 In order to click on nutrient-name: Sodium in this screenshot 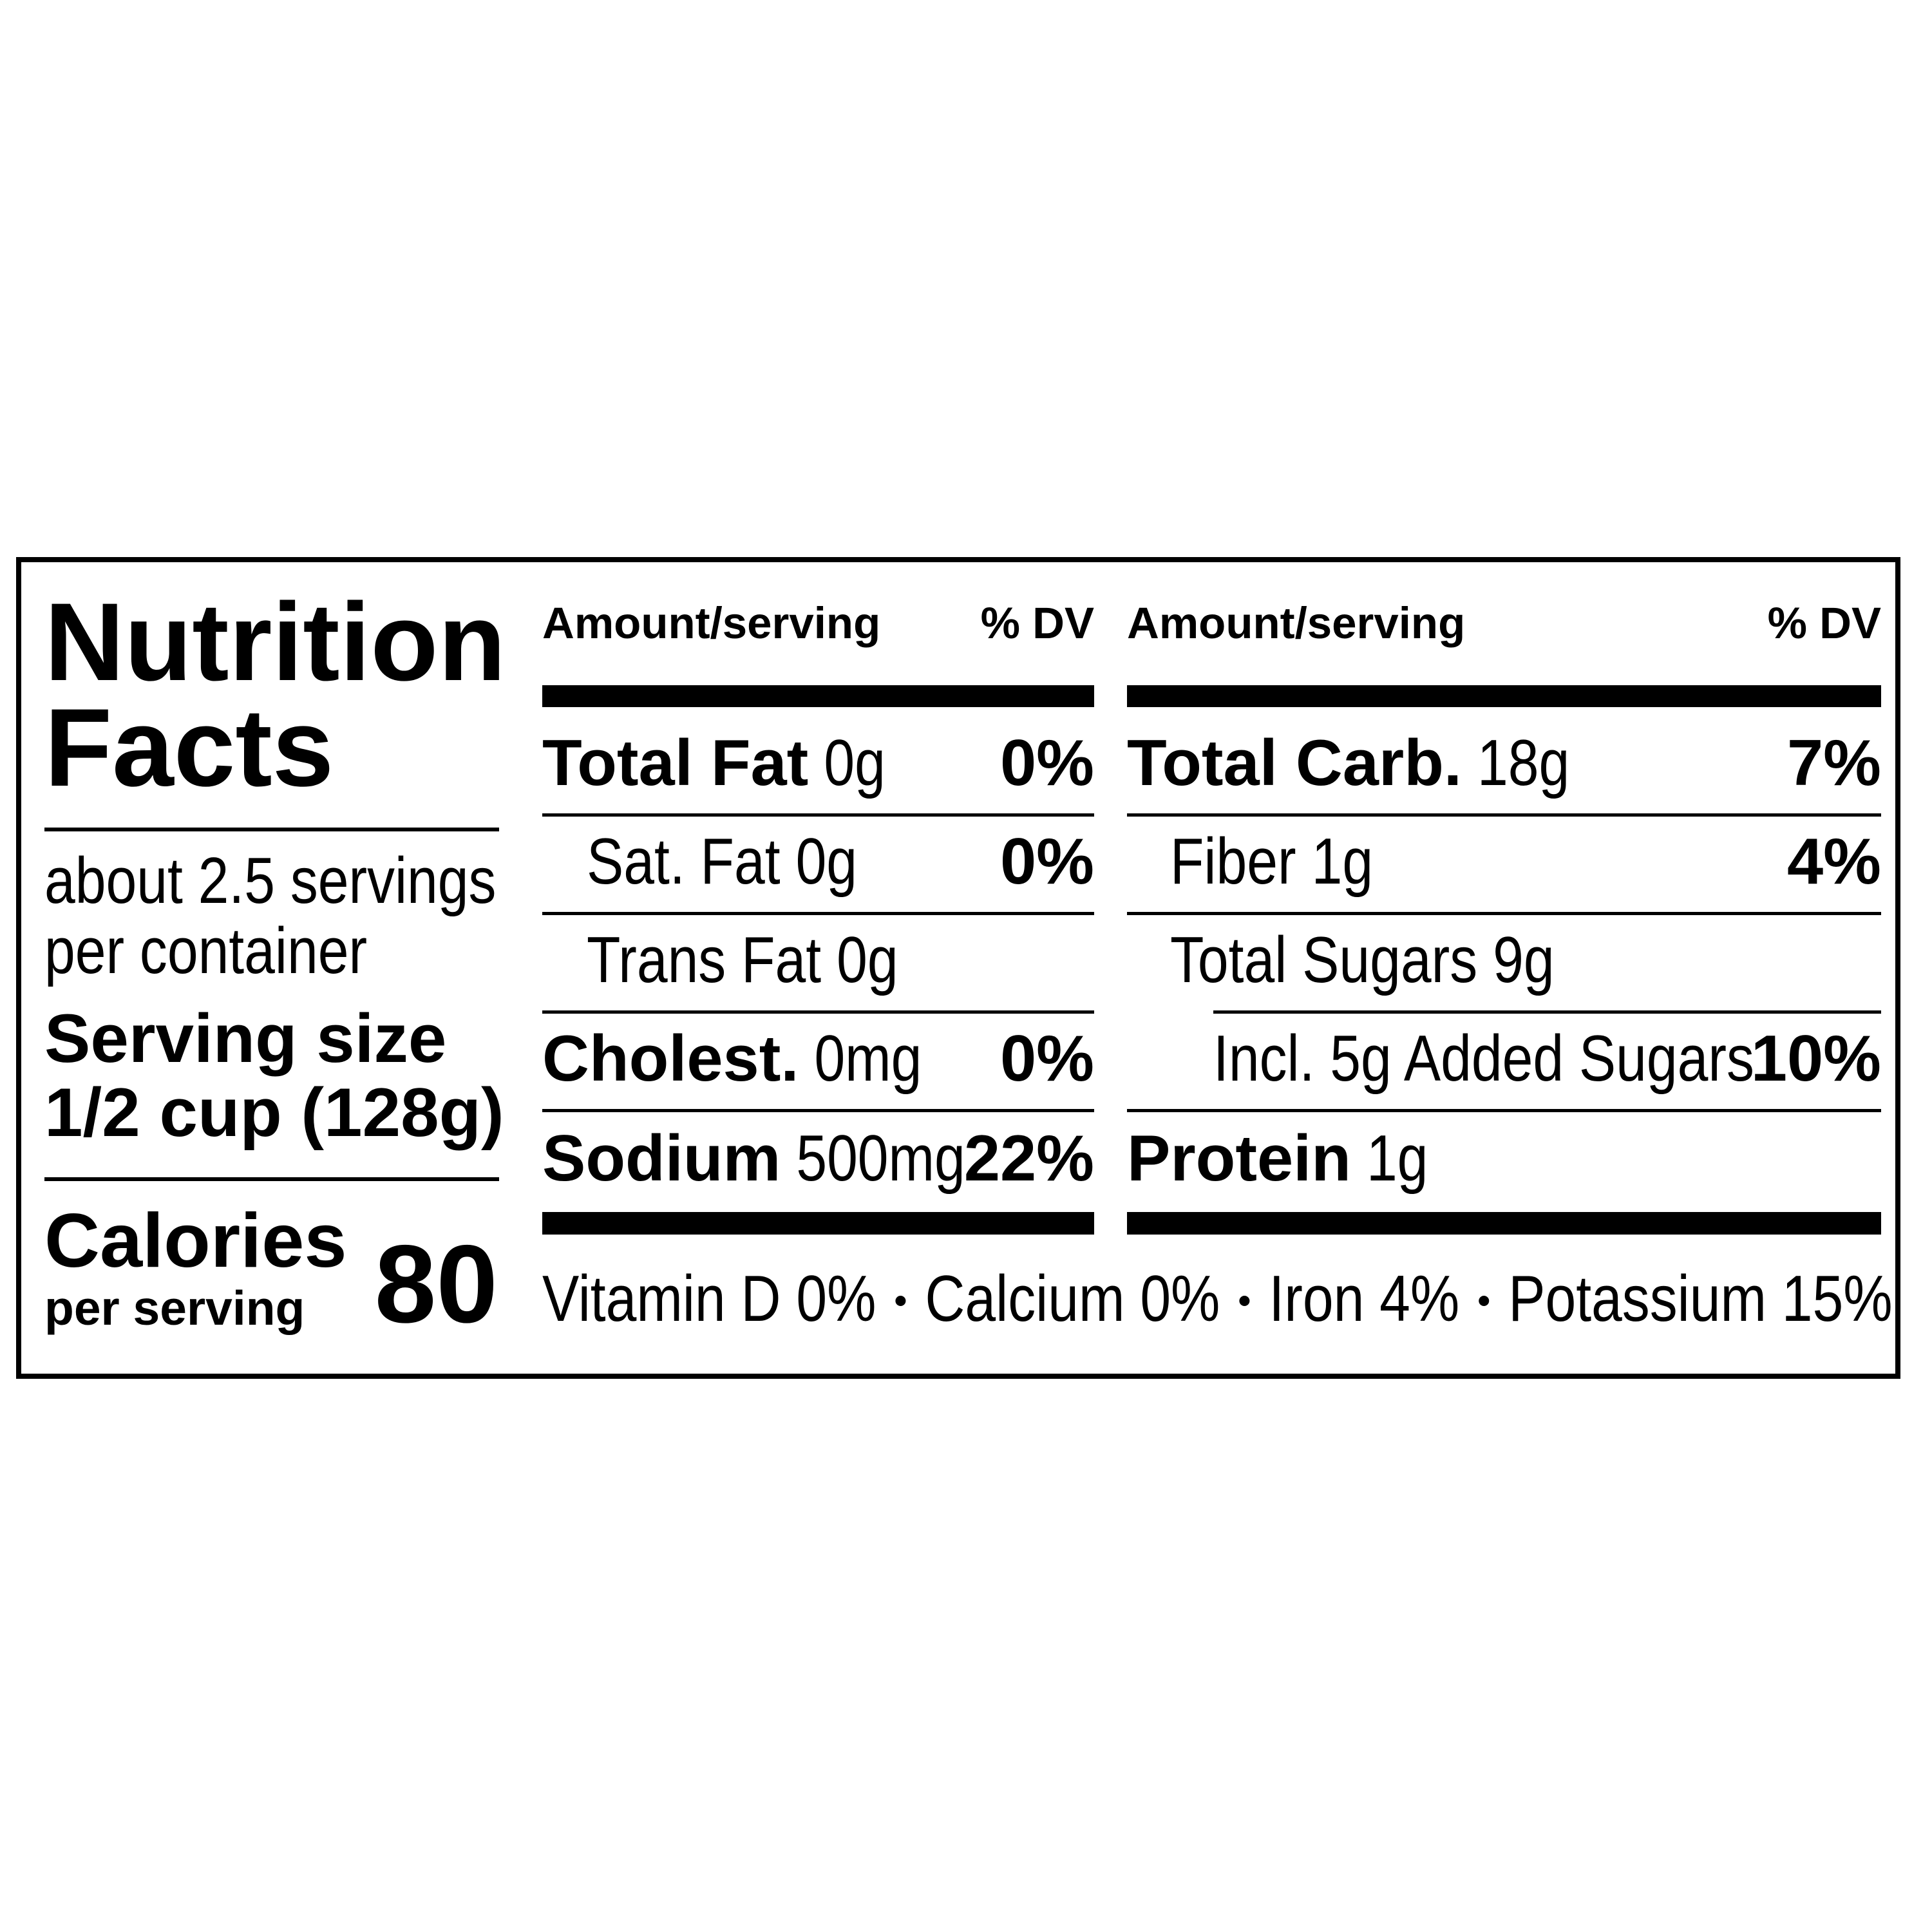, I will do `click(661, 1158)`.